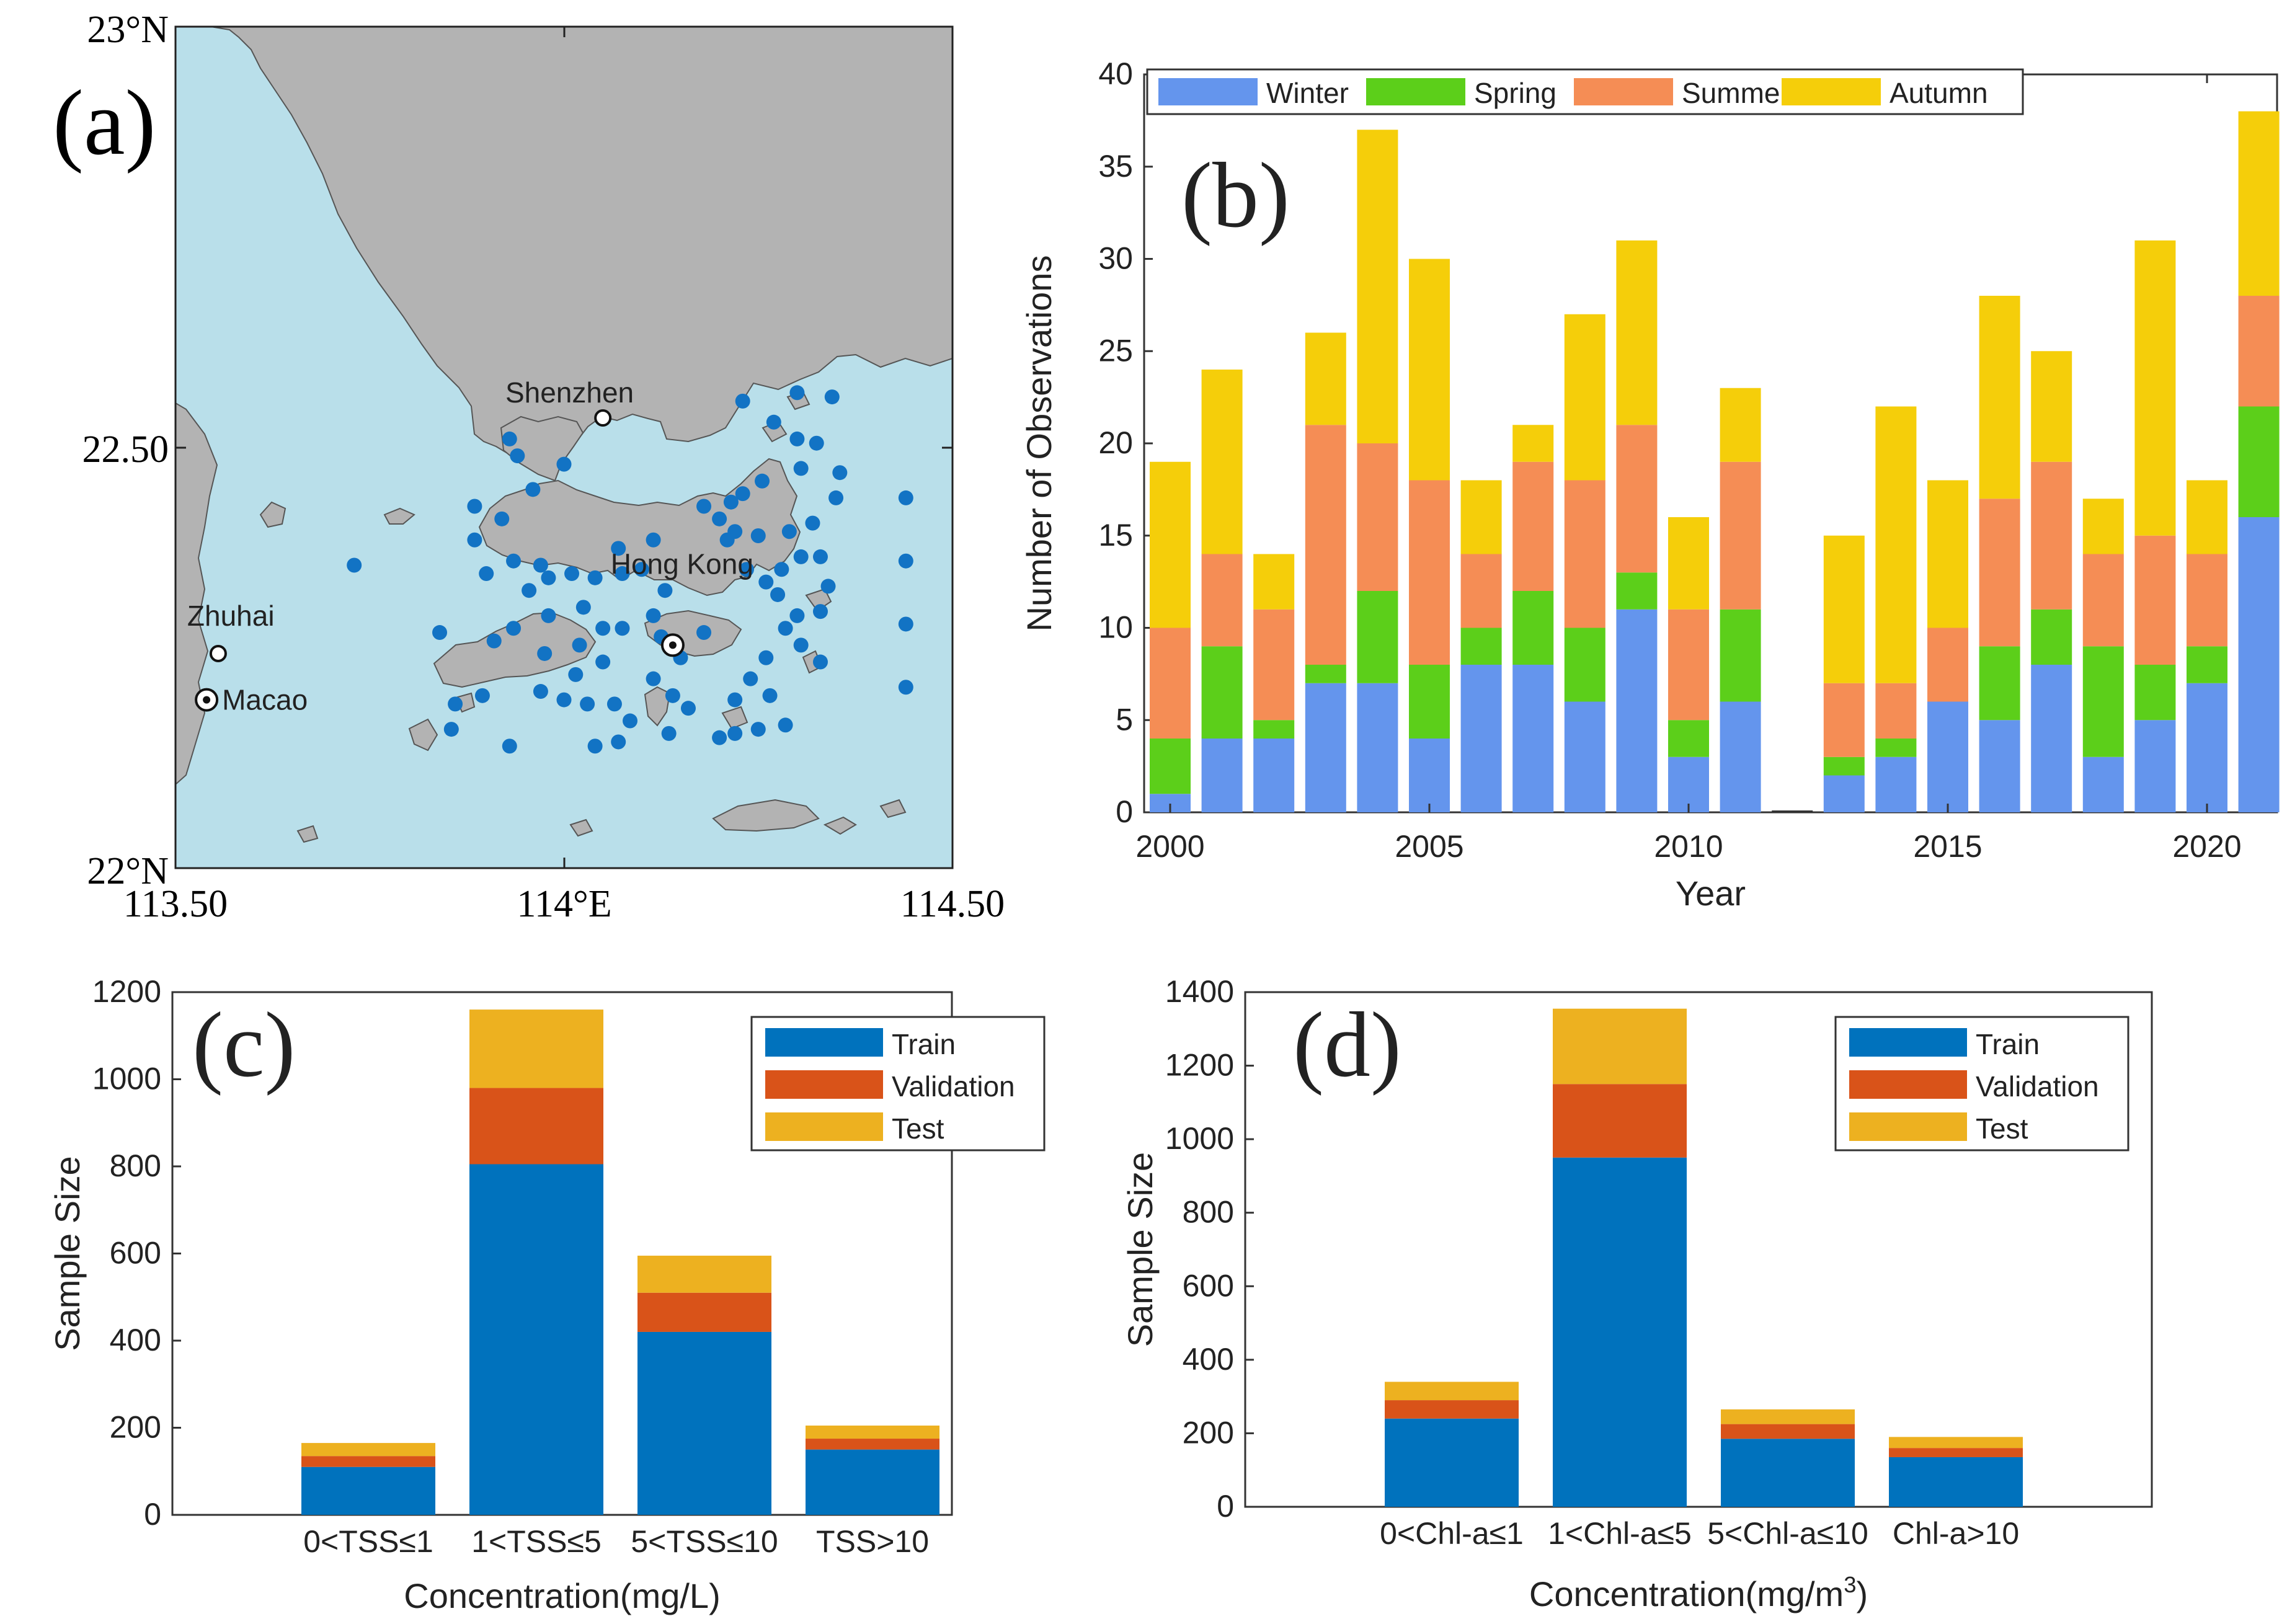 Image resolution: width=2287 pixels, height=1624 pixels. What do you see at coordinates (536, 1541) in the screenshot?
I see `x-tick-label: 1<TSS≤5` at bounding box center [536, 1541].